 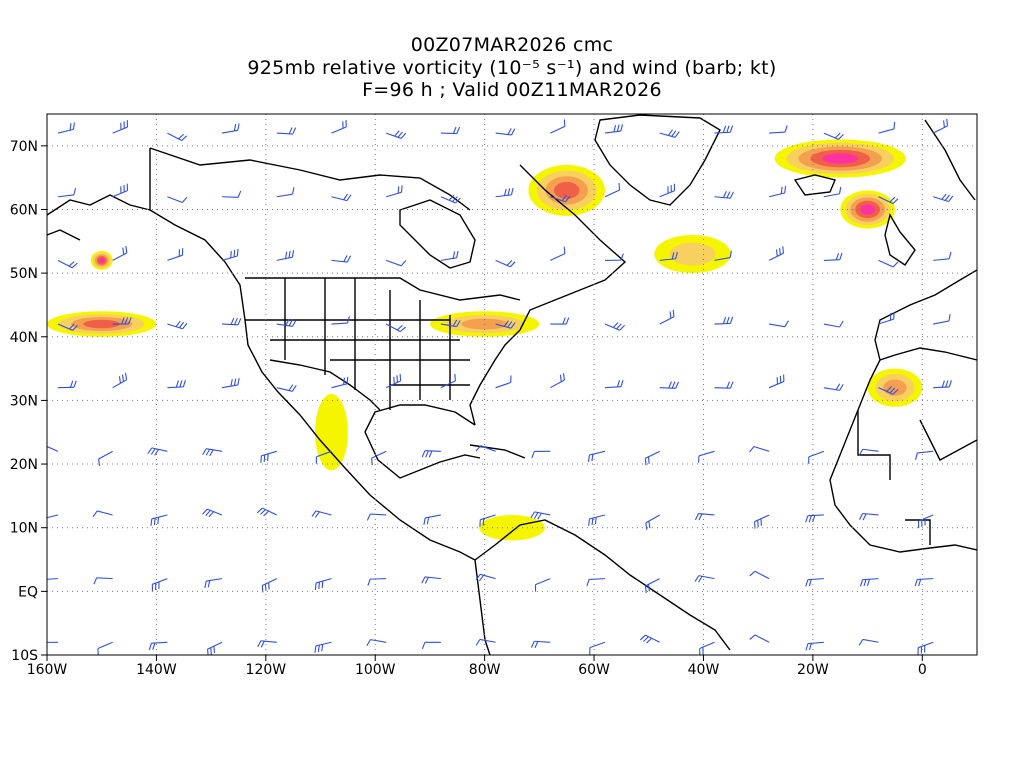 I want to click on lon-label-100W: 100W, so click(x=375, y=670).